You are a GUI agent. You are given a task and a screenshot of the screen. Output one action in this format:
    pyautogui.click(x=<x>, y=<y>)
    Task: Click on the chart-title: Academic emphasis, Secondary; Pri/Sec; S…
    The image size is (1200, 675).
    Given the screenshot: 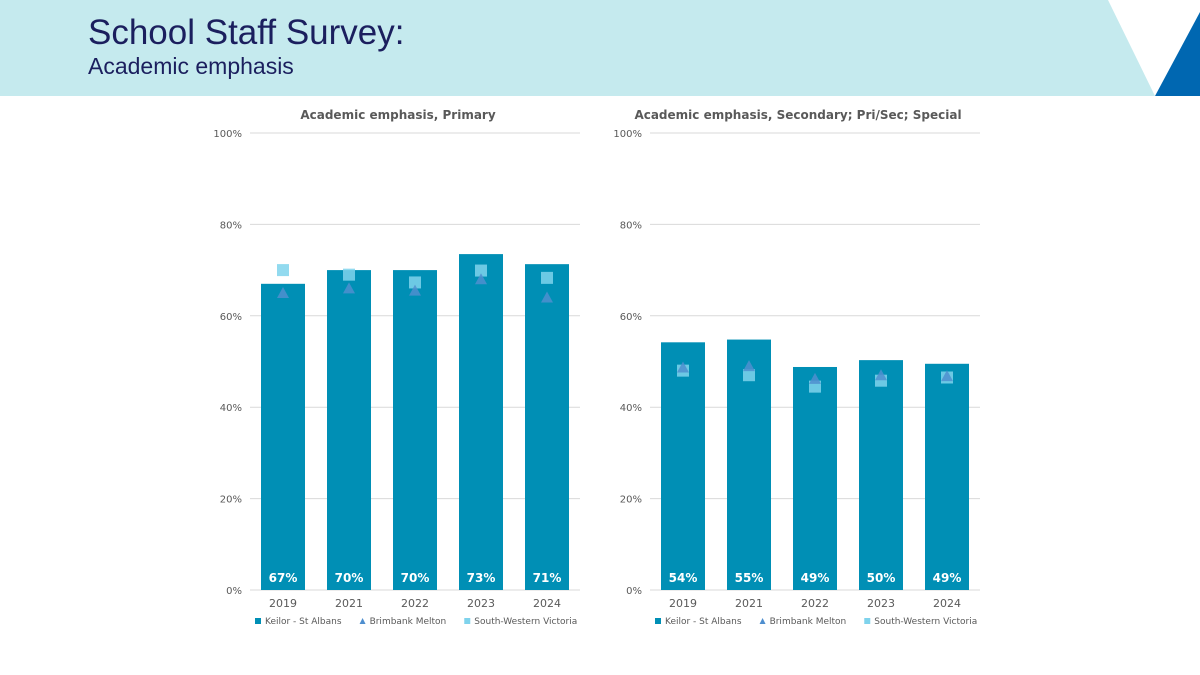 What is the action you would take?
    pyautogui.click(x=797, y=115)
    